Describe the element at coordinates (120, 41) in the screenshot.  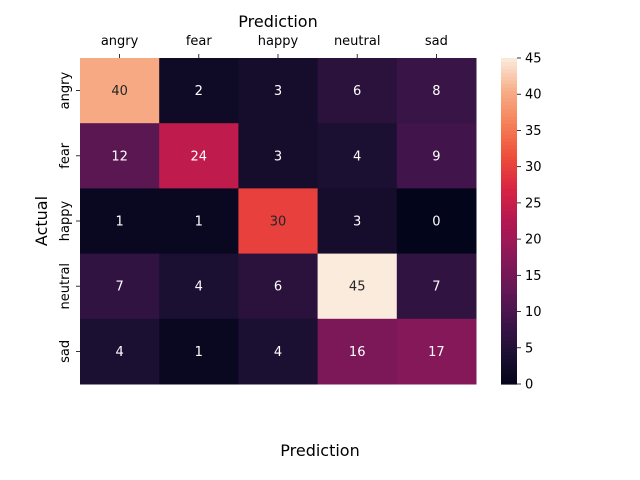
I see `x-tick-label: angry` at that location.